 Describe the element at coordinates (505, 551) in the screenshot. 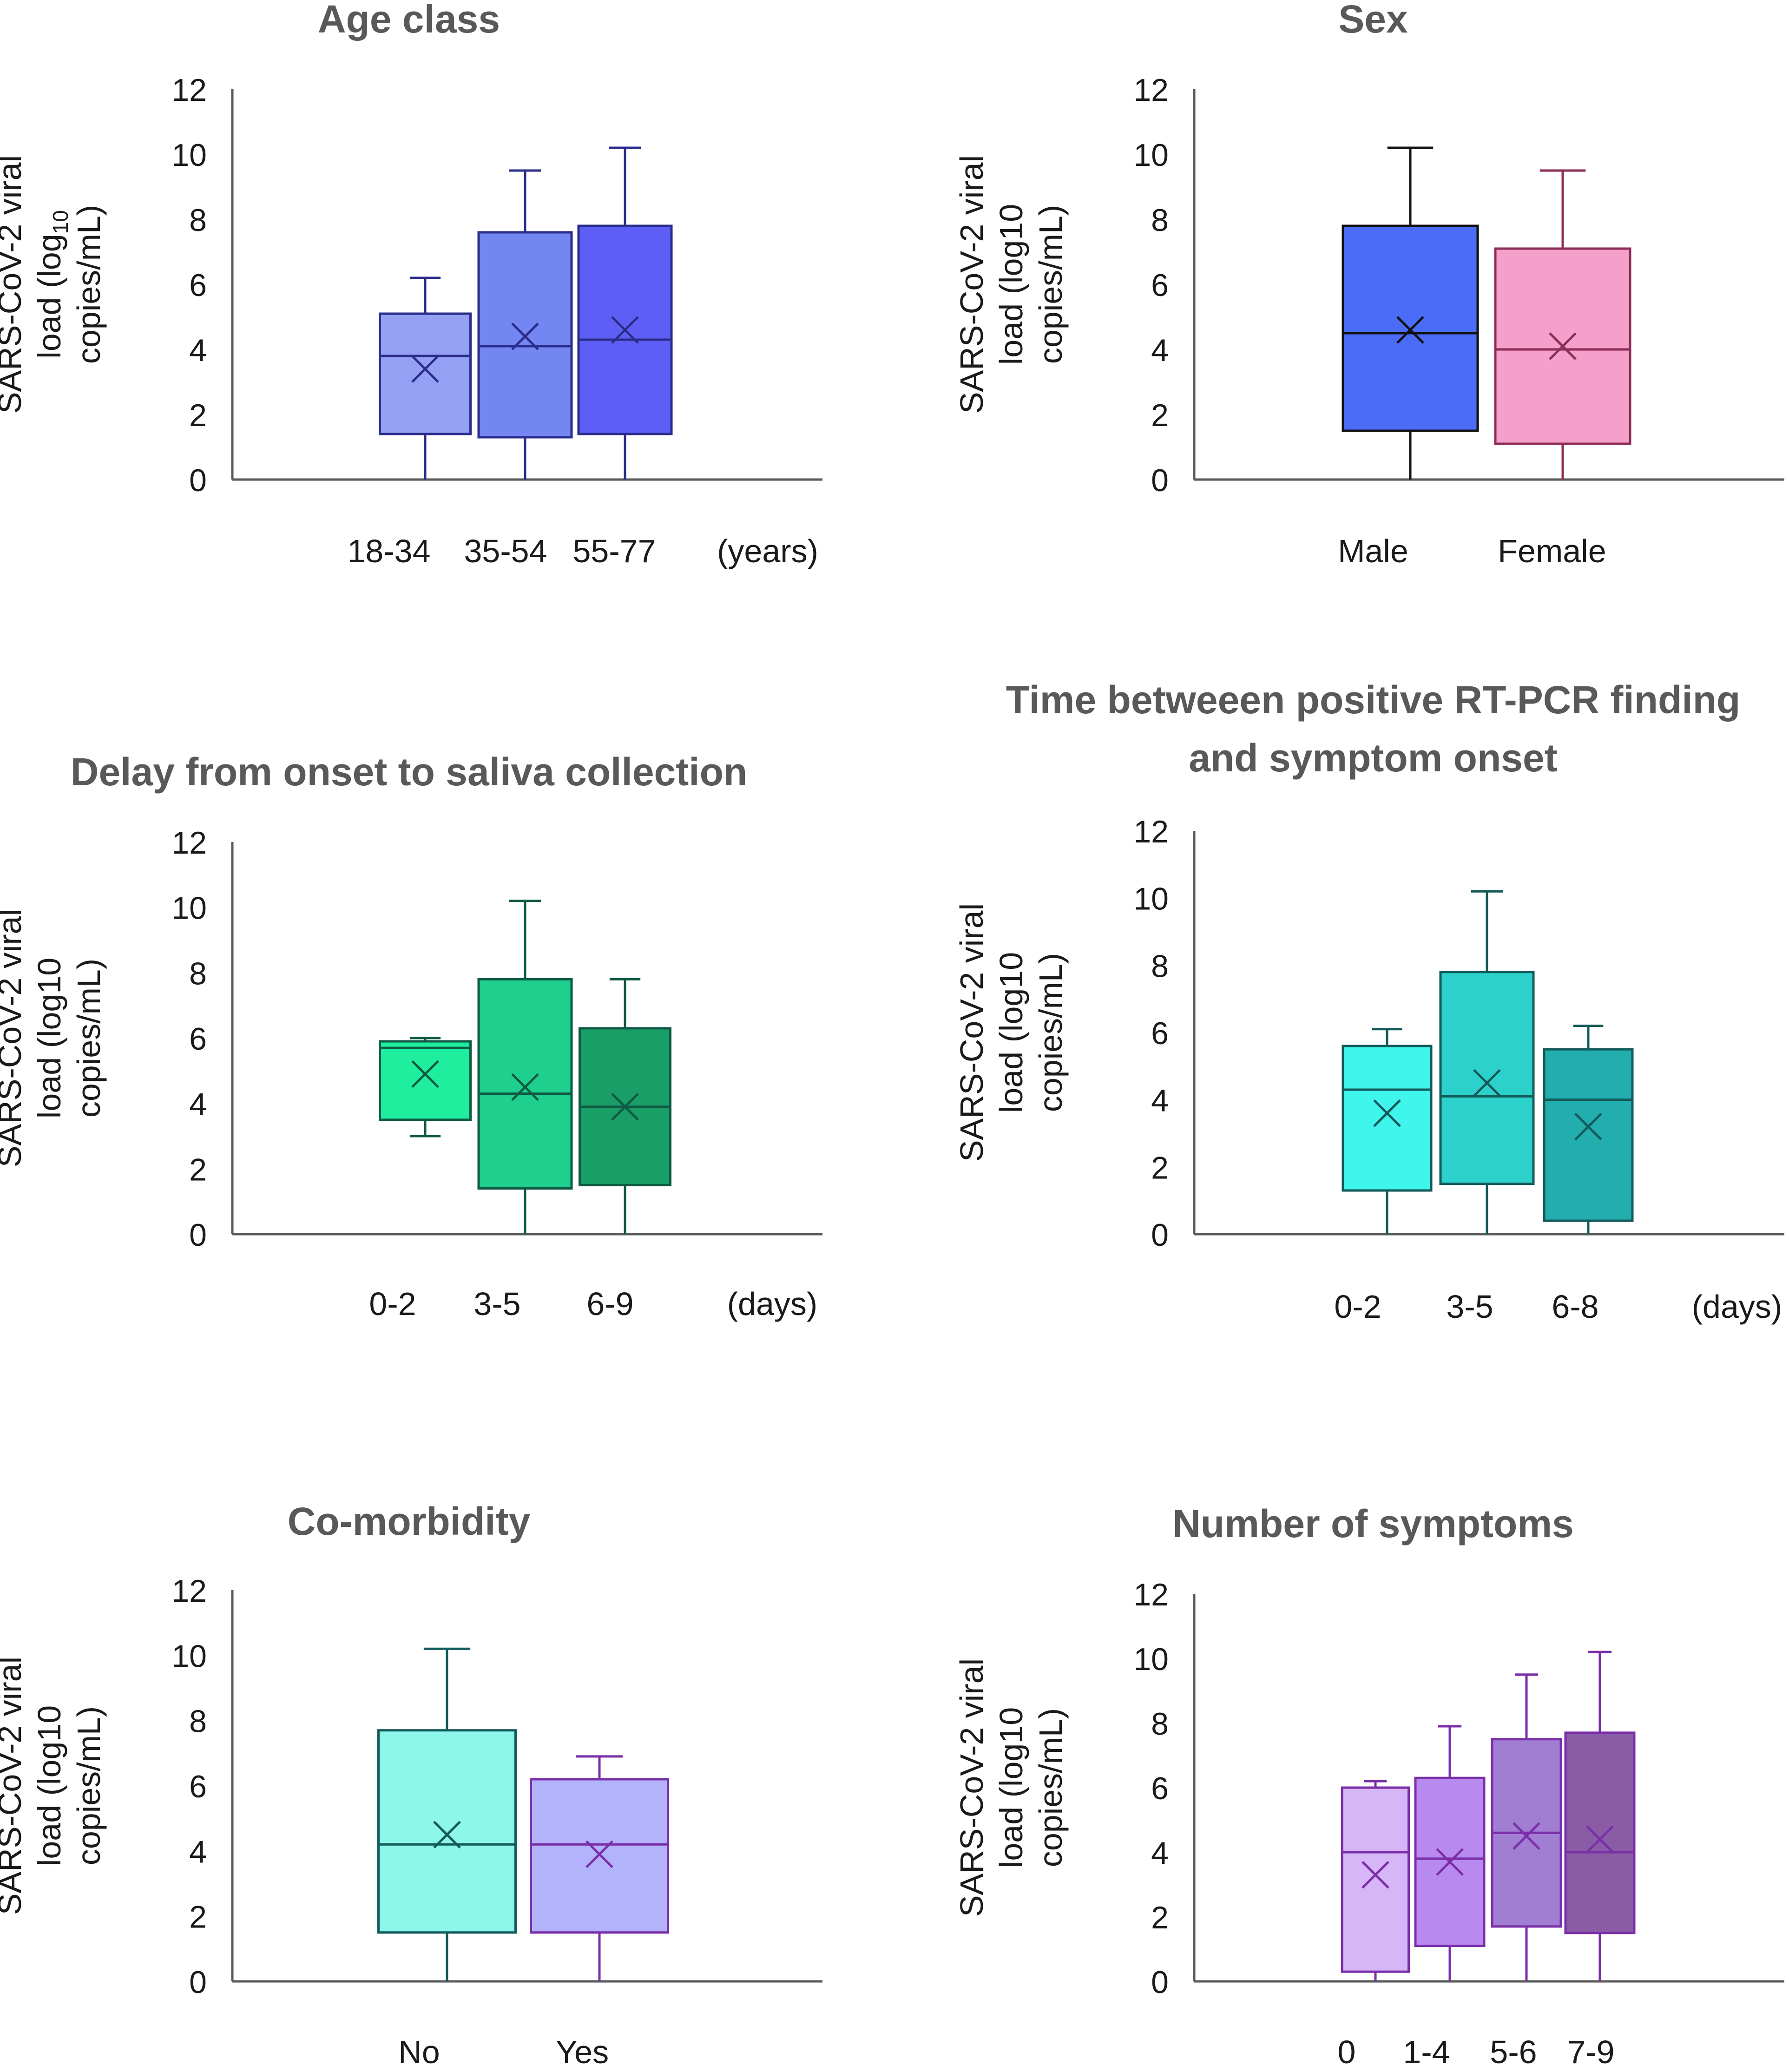

I see `x-category-label: 35-54` at that location.